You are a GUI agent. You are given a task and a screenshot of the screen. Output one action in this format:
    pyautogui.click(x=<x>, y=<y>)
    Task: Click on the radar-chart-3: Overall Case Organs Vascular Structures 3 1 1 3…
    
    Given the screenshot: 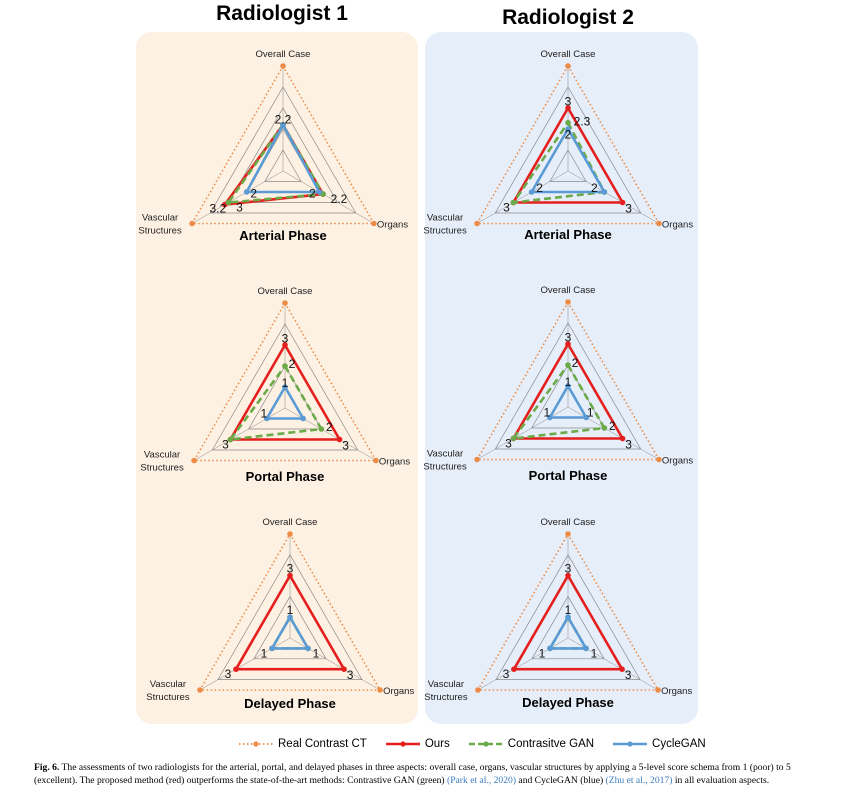 What is the action you would take?
    pyautogui.click(x=280, y=614)
    